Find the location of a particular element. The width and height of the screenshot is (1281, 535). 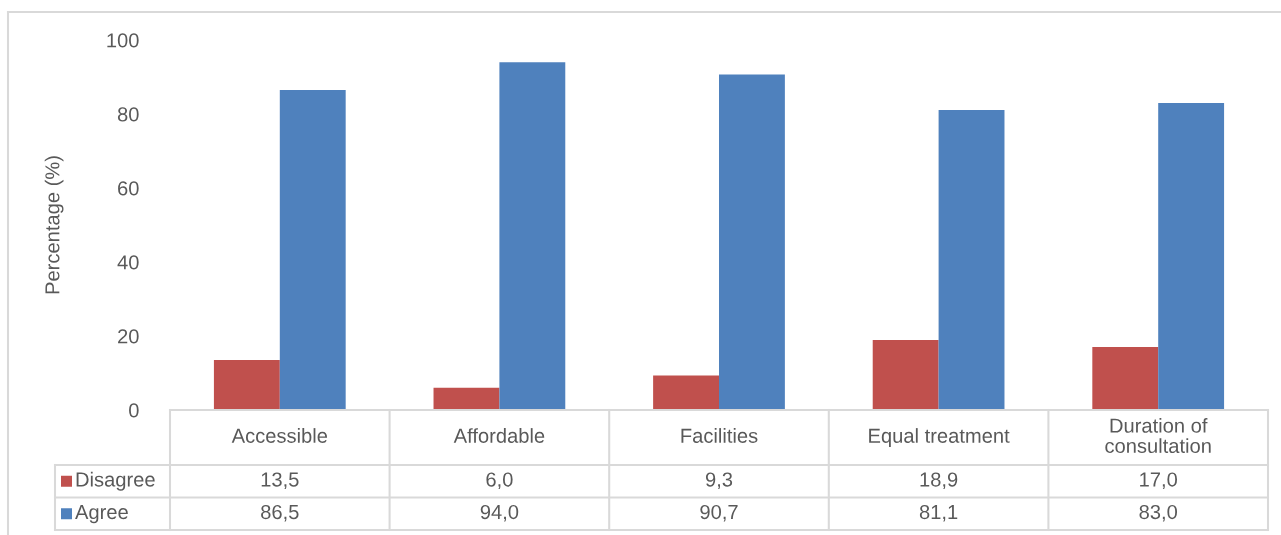

legend-label: Disagree is located at coordinates (115, 481).